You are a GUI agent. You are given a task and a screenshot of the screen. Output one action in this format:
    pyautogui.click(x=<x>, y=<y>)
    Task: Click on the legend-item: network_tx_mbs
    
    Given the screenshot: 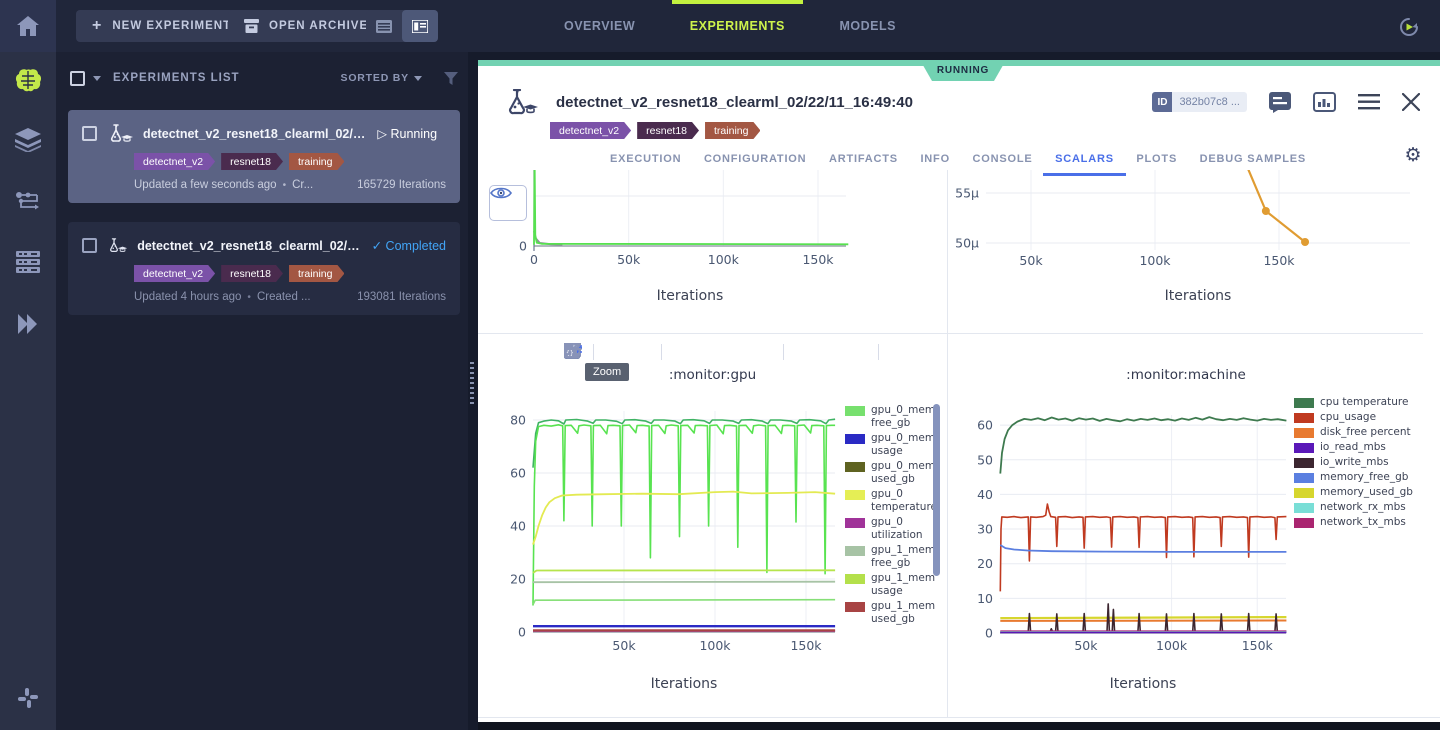 What is the action you would take?
    pyautogui.click(x=1357, y=522)
    